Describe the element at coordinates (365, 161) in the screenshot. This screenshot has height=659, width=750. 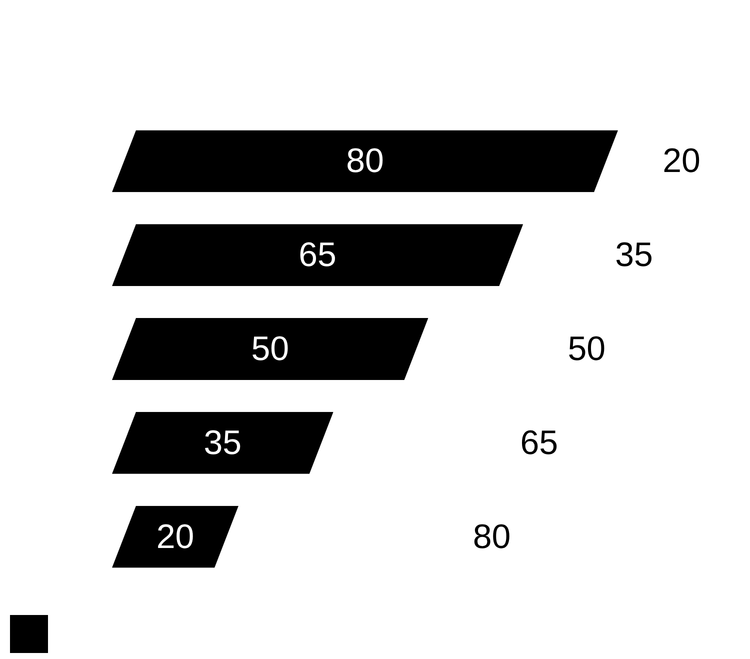
I see `data-label: 80` at that location.